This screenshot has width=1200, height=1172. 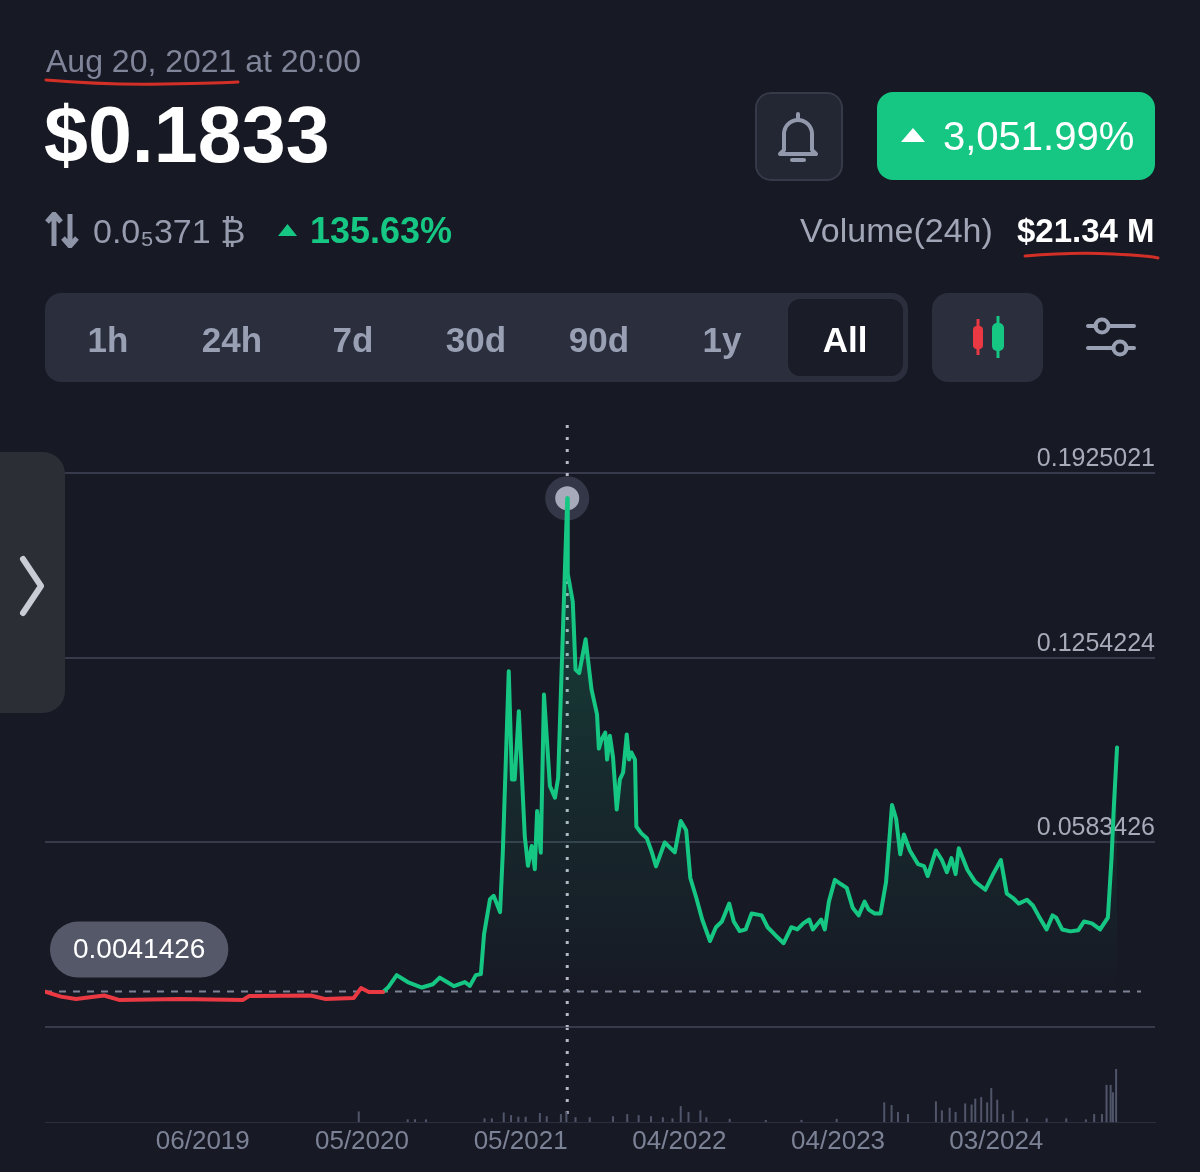 I want to click on y-tick-label: 0.1254224, so click(x=1096, y=641).